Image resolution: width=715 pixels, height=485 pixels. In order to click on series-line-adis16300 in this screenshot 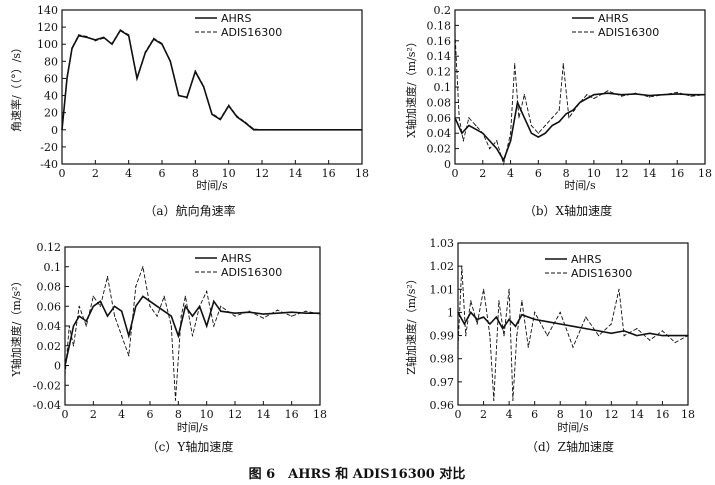, I will do `click(211, 80)`.